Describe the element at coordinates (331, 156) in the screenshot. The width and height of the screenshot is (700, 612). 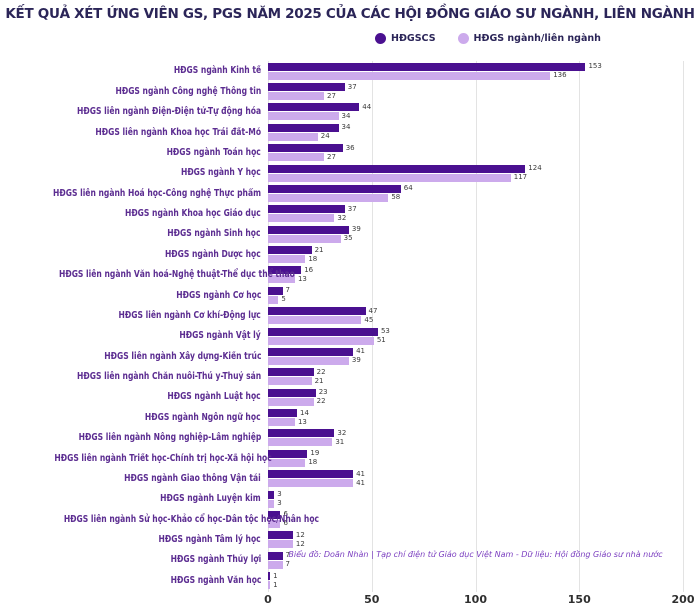
I see `bar-value: 27` at that location.